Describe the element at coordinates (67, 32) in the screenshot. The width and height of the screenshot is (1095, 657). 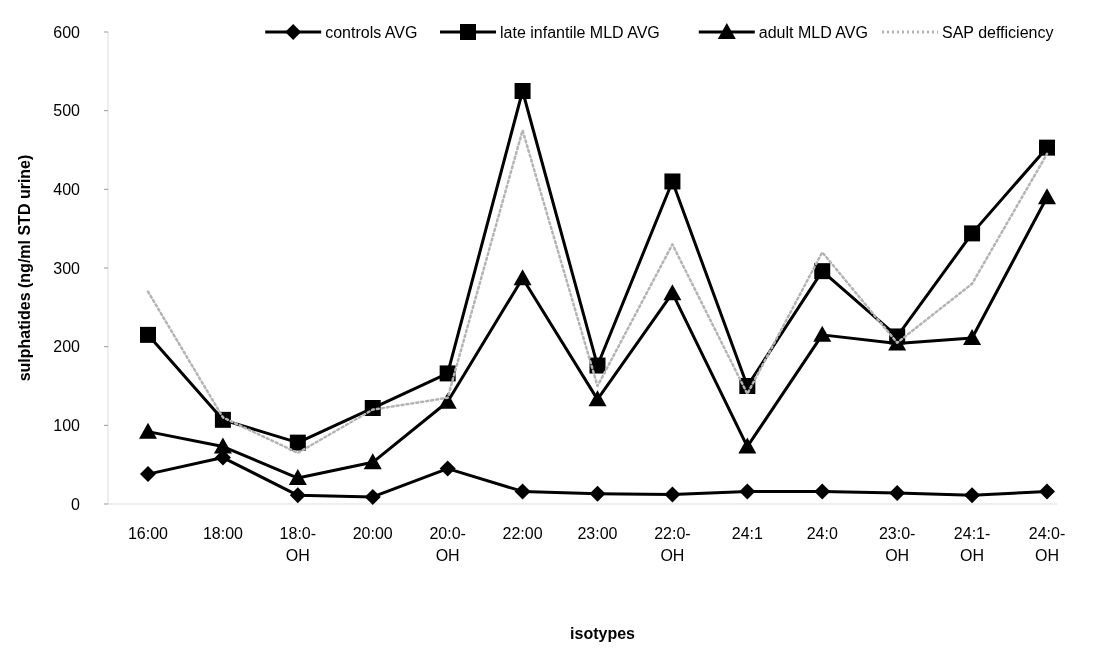
I see `y-tick-label: 600` at that location.